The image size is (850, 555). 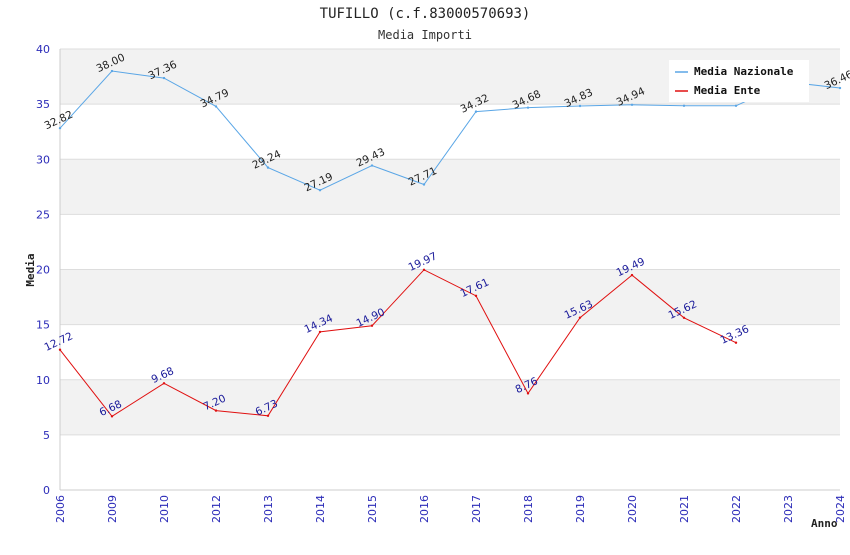 What do you see at coordinates (216, 509) in the screenshot?
I see `x-tick-label: 2012` at bounding box center [216, 509].